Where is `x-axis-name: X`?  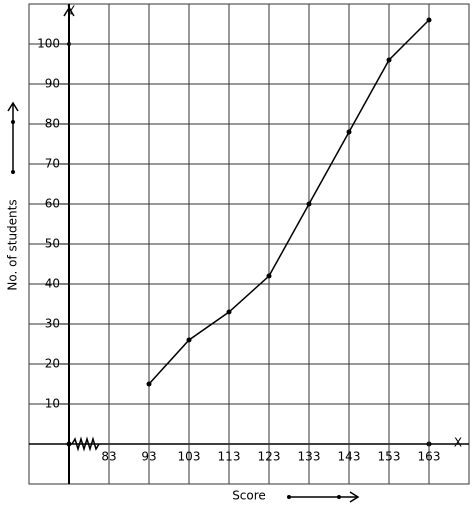 x-axis-name: X is located at coordinates (458, 443).